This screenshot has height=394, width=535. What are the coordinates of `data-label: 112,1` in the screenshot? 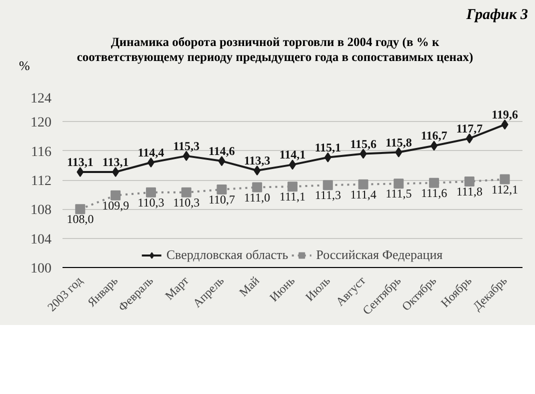 It's located at (505, 189).